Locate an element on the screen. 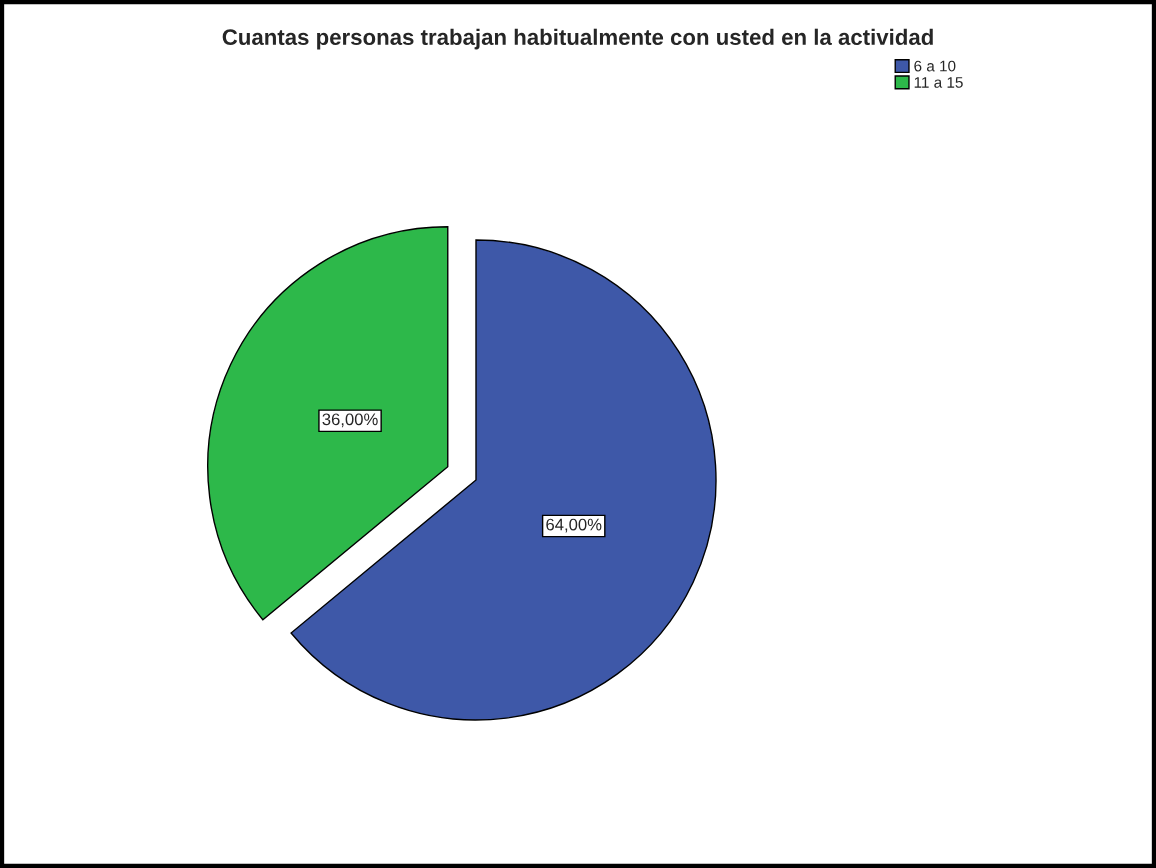 The image size is (1156, 868). chart-title: Cuantas personas trabajan habitualmente con usted en la actividad is located at coordinates (577, 39).